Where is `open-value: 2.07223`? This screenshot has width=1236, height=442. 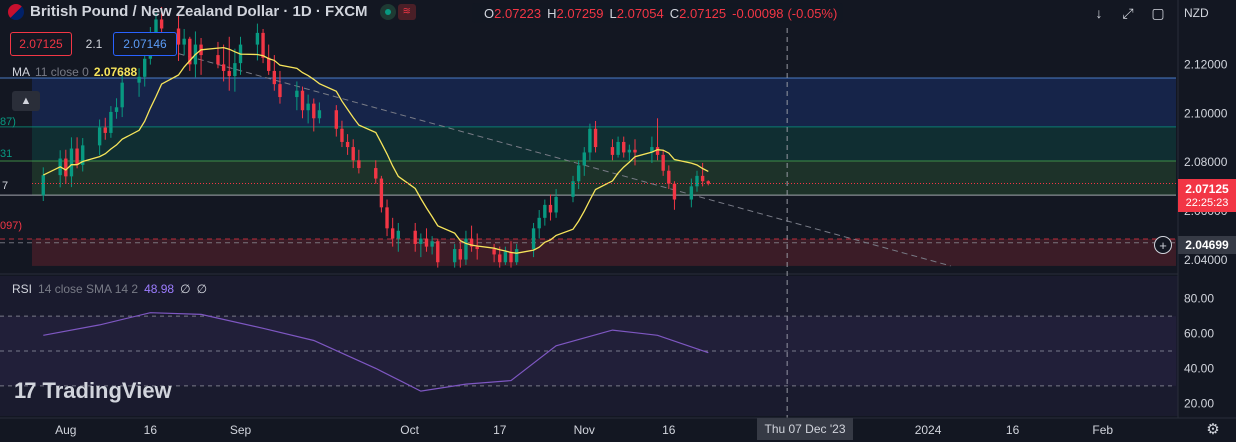 open-value: 2.07223 is located at coordinates (518, 13).